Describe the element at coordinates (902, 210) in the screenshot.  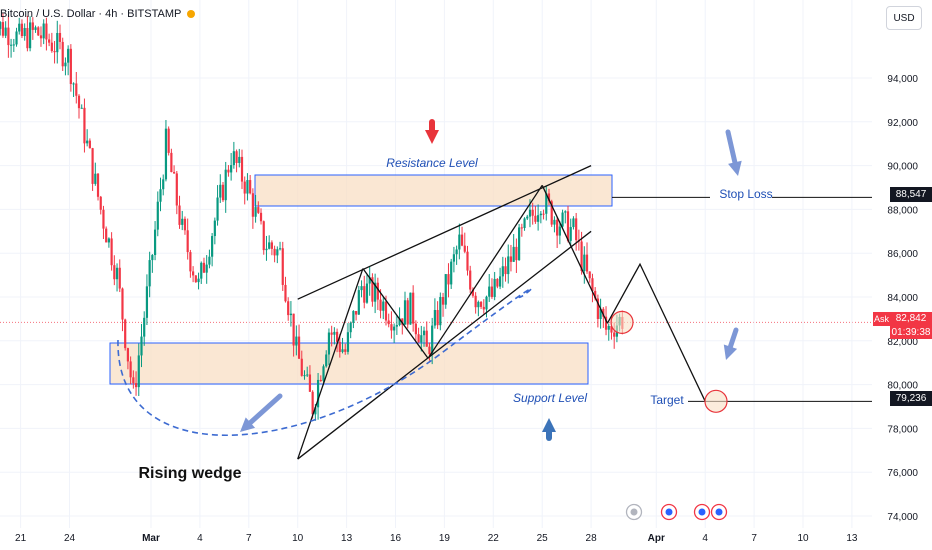
I see `price-tick-label: 88,000` at that location.